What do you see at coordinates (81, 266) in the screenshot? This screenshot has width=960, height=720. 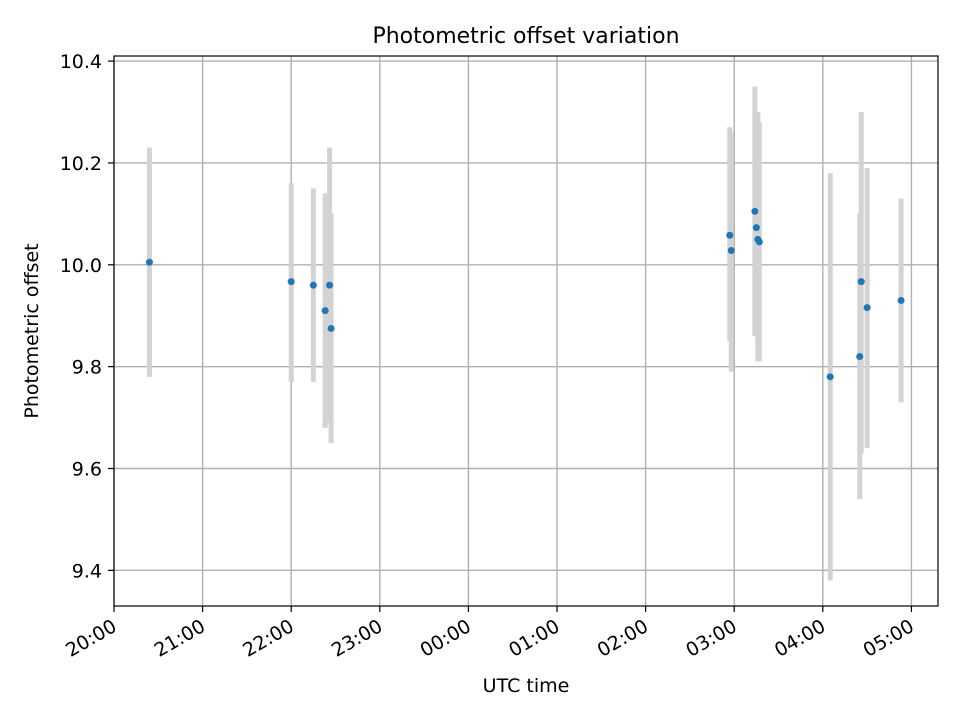 I see `y-tick-label: 10.0` at bounding box center [81, 266].